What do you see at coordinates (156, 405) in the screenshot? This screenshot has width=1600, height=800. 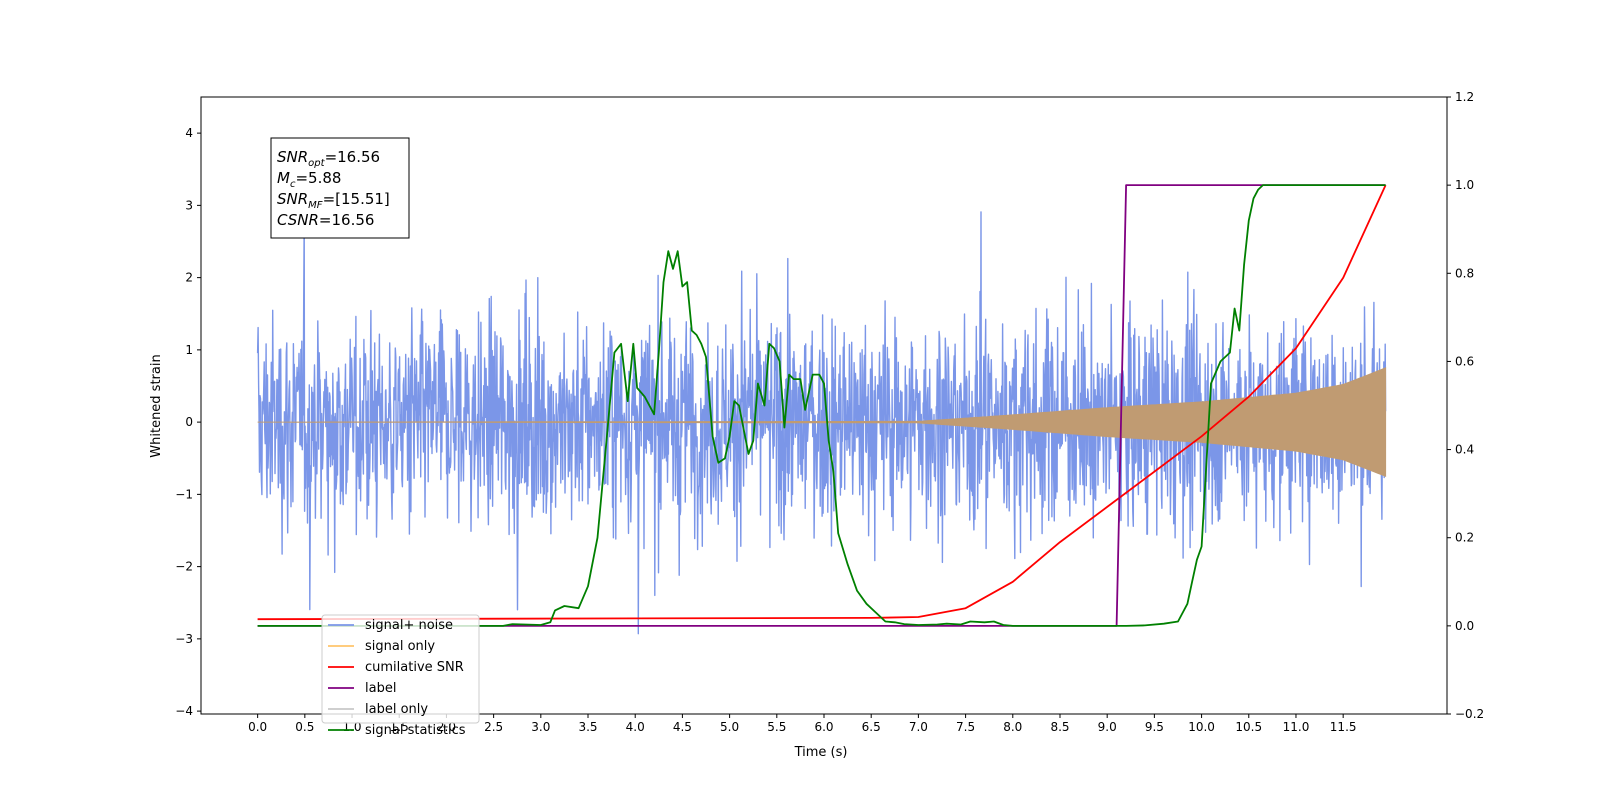 I see `y-axis-label: Whitened strain` at bounding box center [156, 405].